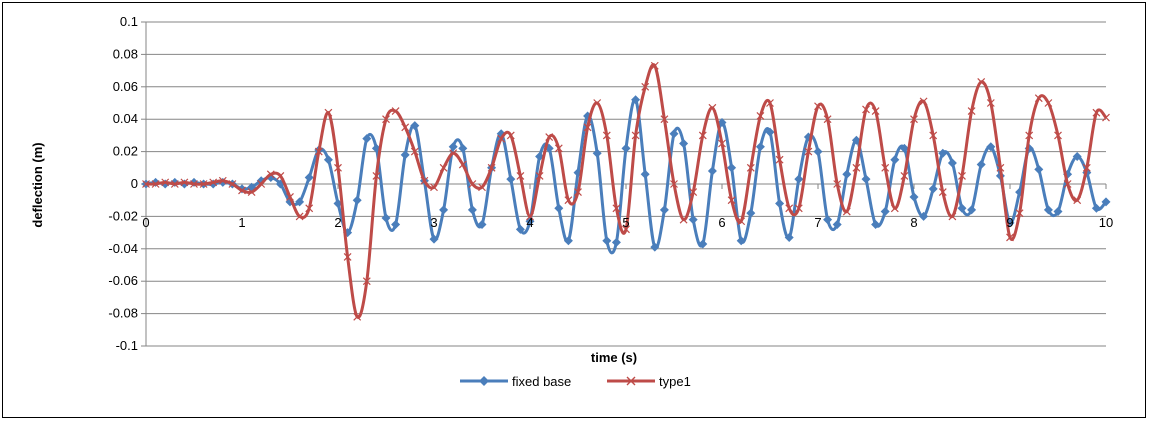 The height and width of the screenshot is (421, 1150). I want to click on legend: fixed base type1, so click(575, 381).